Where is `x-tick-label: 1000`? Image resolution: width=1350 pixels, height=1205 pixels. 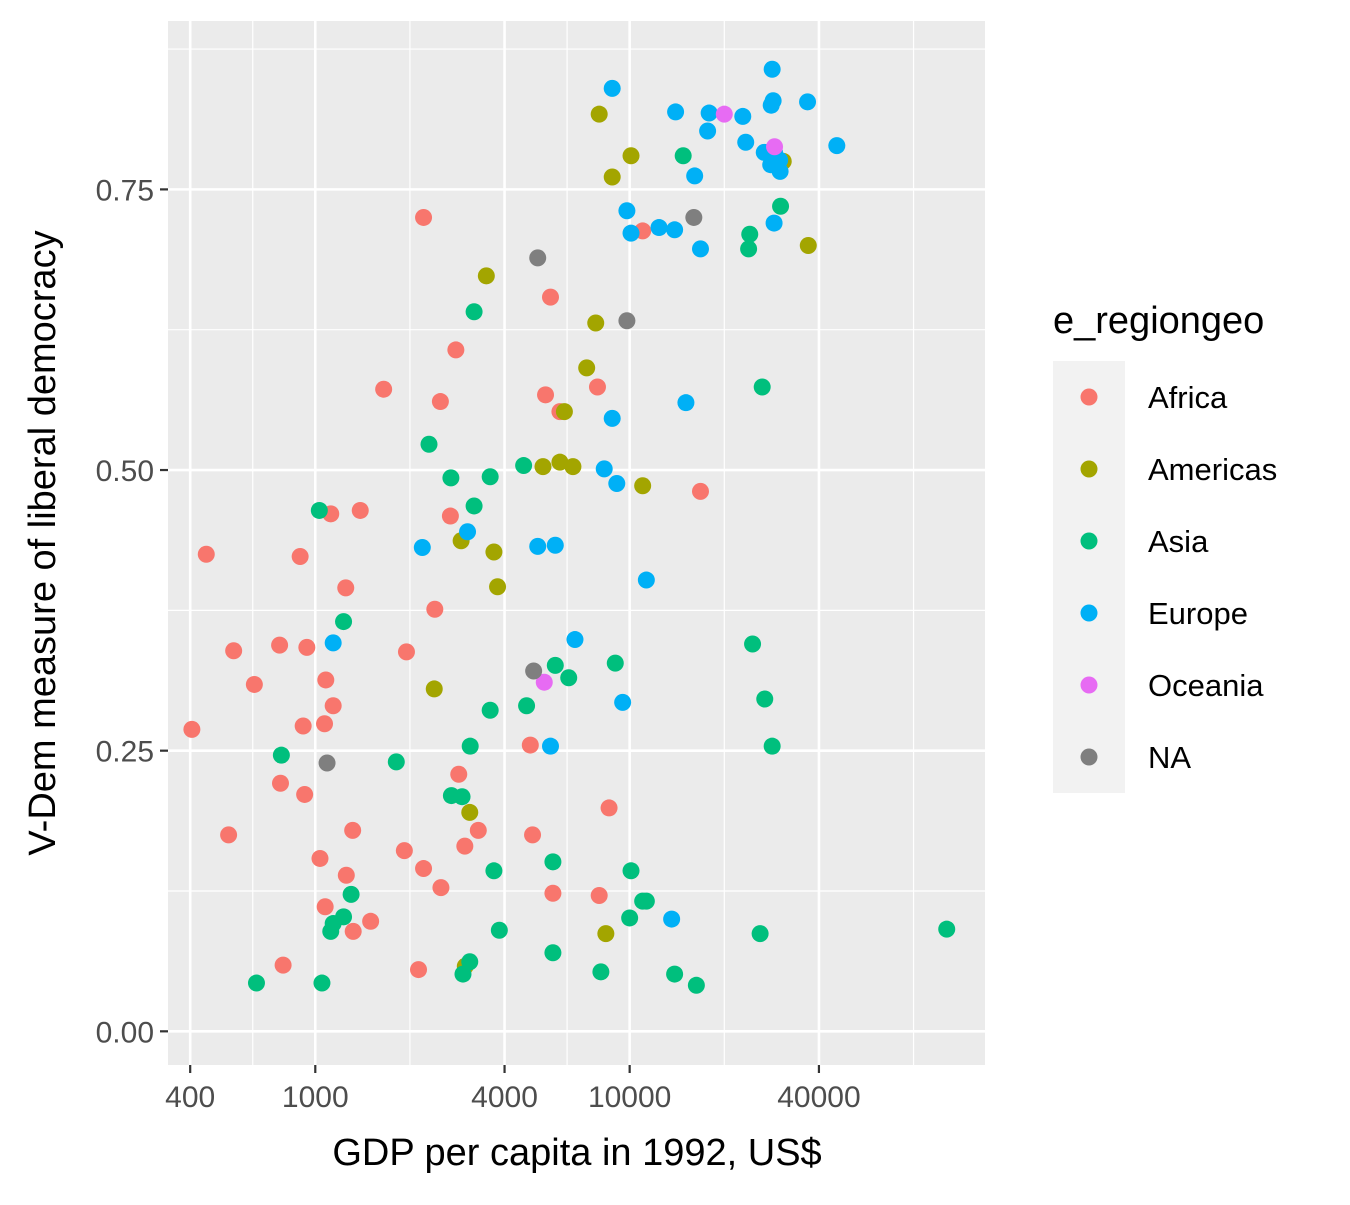
x-tick-label: 1000 is located at coordinates (315, 1097).